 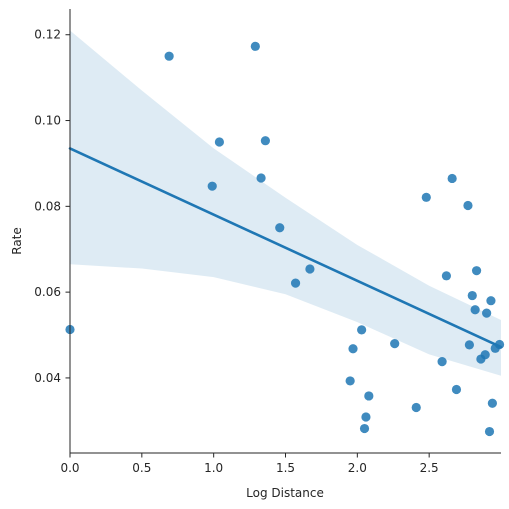 What do you see at coordinates (213, 468) in the screenshot?
I see `x-tick-label: 1.0` at bounding box center [213, 468].